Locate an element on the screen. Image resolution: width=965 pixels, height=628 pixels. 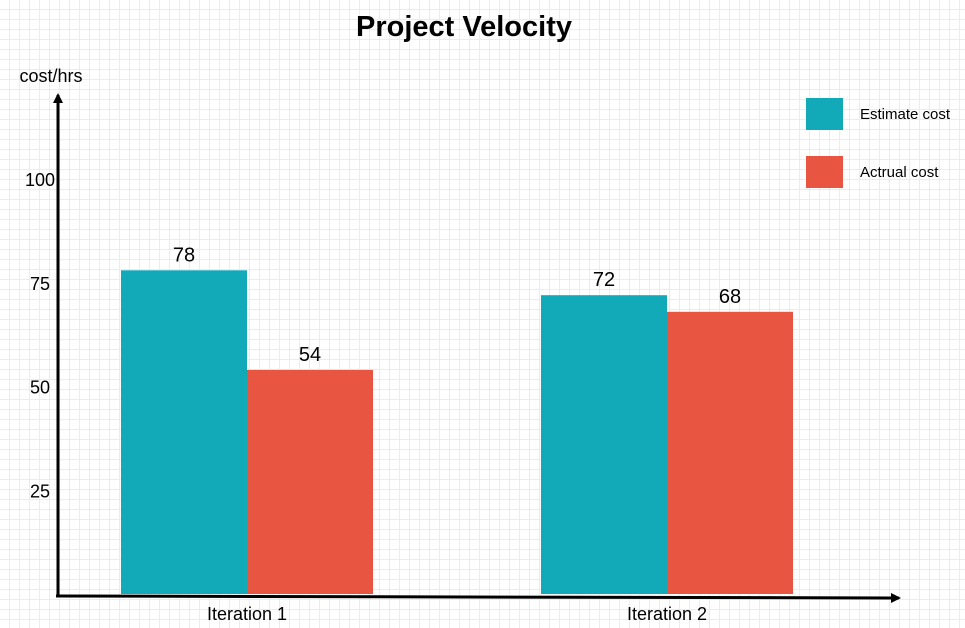
x-tick-labels: Iteration 1 Iteration 2 is located at coordinates (457, 614).